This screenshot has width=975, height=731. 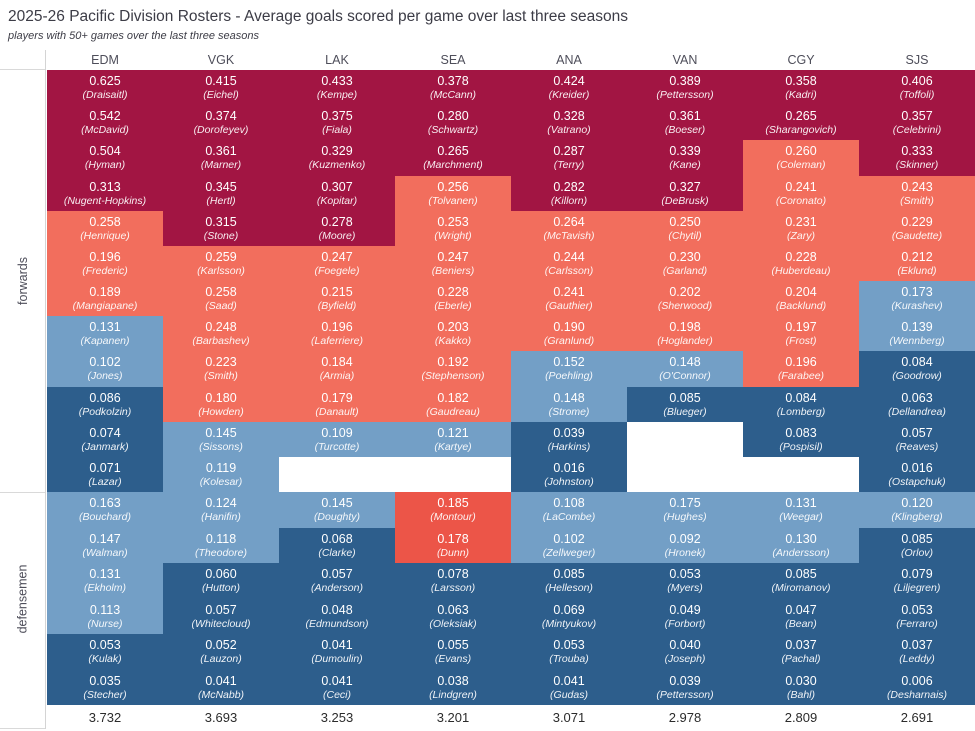 What do you see at coordinates (337, 545) in the screenshot?
I see `player-cell: 0.068 (Clarke)` at bounding box center [337, 545].